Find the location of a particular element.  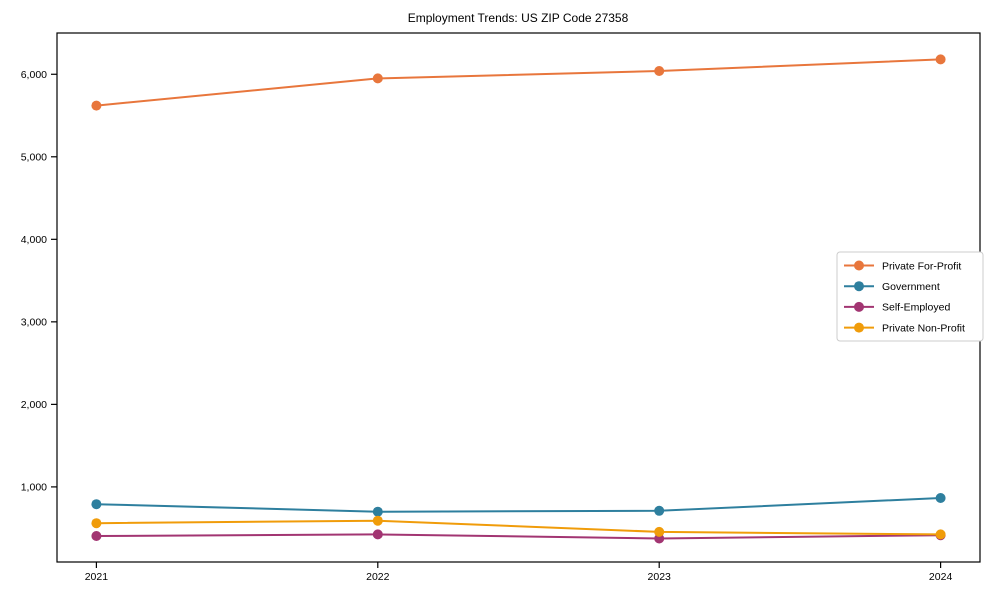

legend-item: Self-Employed is located at coordinates (897, 308).